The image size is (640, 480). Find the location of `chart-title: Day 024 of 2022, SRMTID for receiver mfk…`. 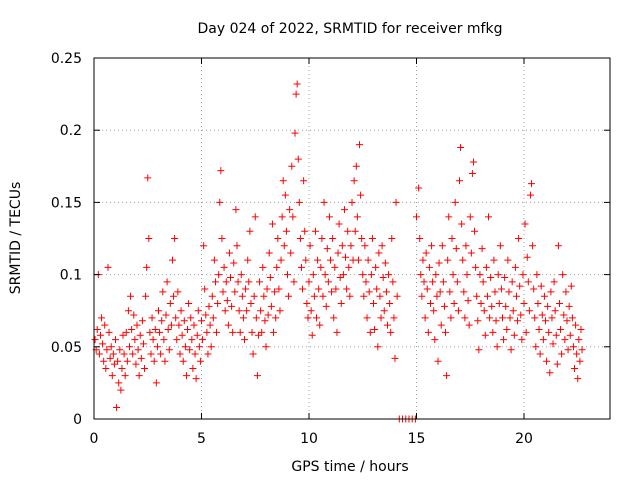

chart-title: Day 024 of 2022, SRMTID for receiver mfk… is located at coordinates (350, 29).